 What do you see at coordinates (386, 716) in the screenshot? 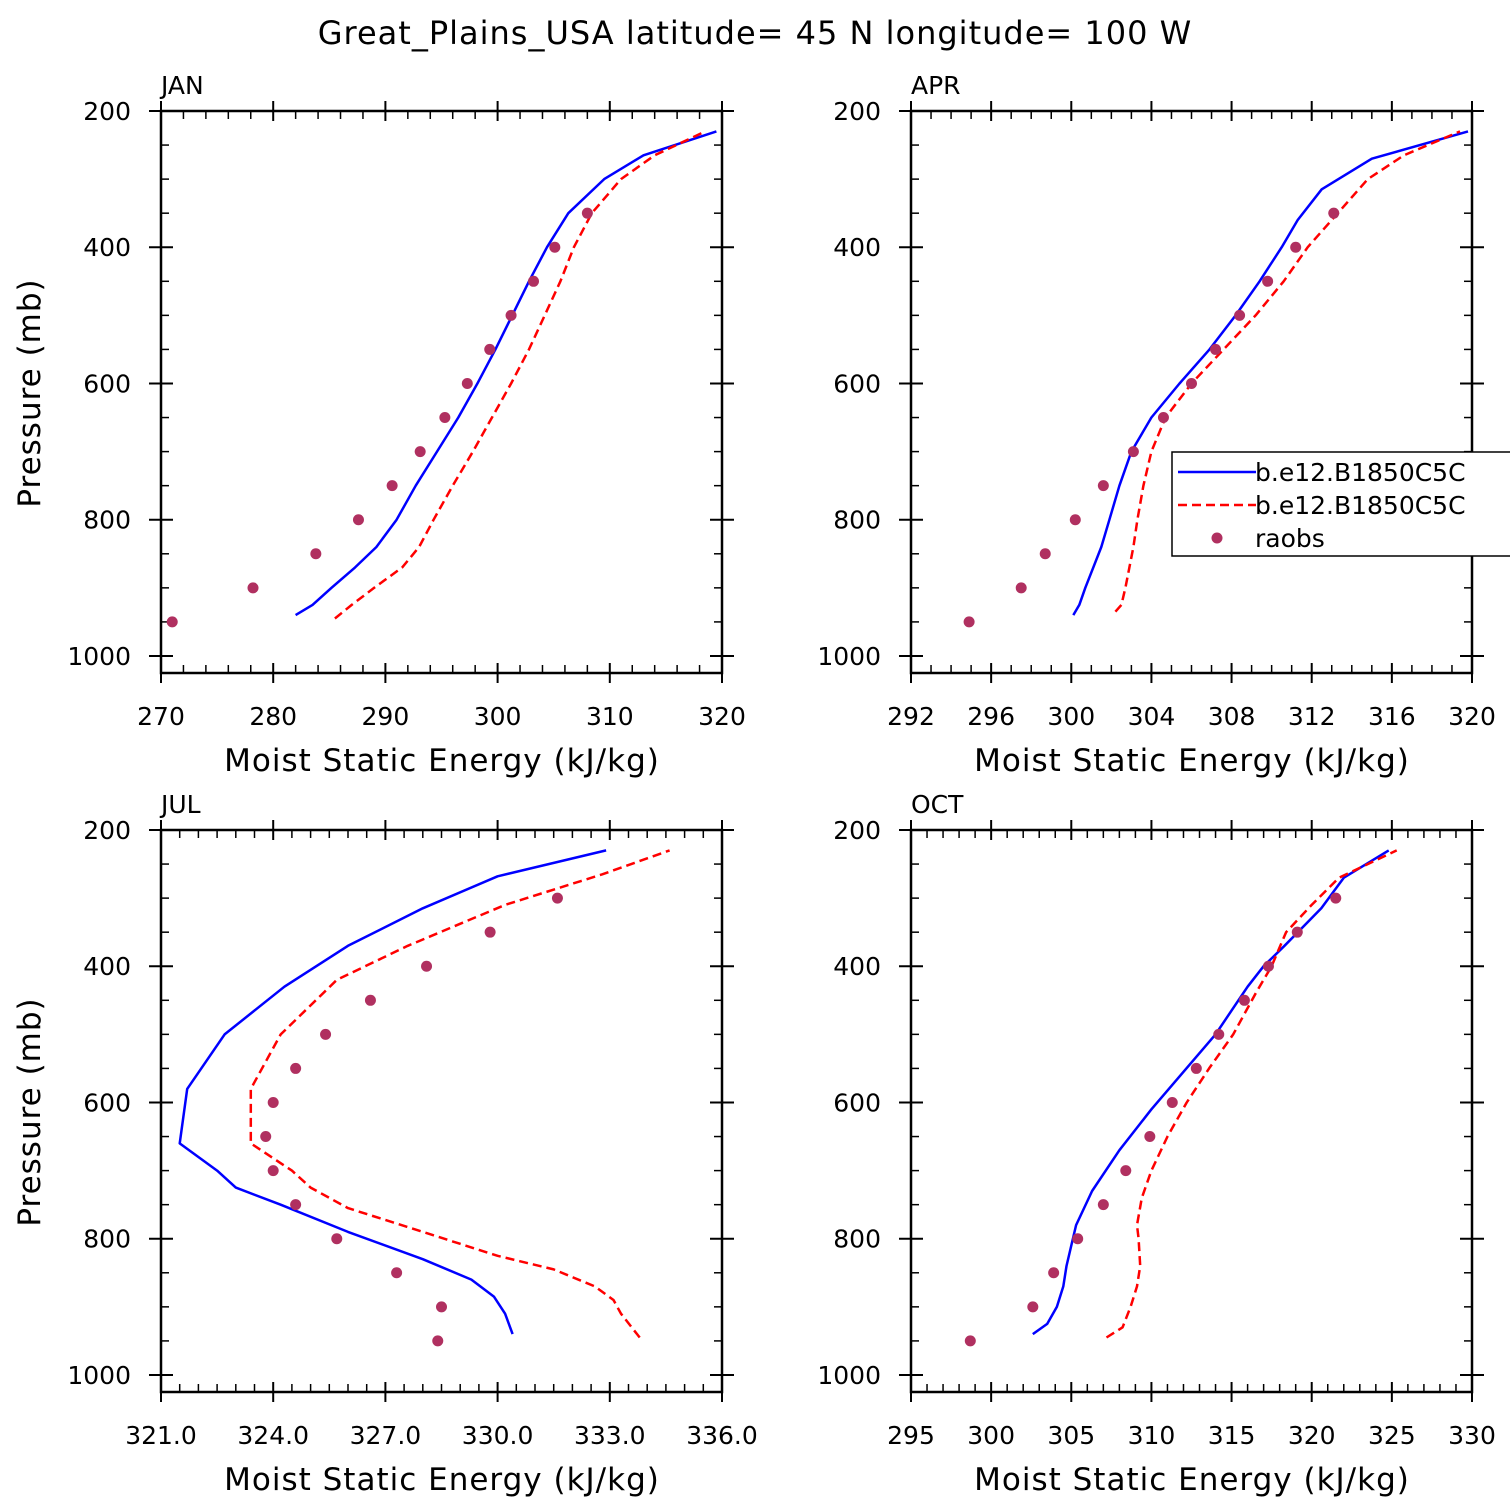
I see `x-tick-label: 290` at bounding box center [386, 716].